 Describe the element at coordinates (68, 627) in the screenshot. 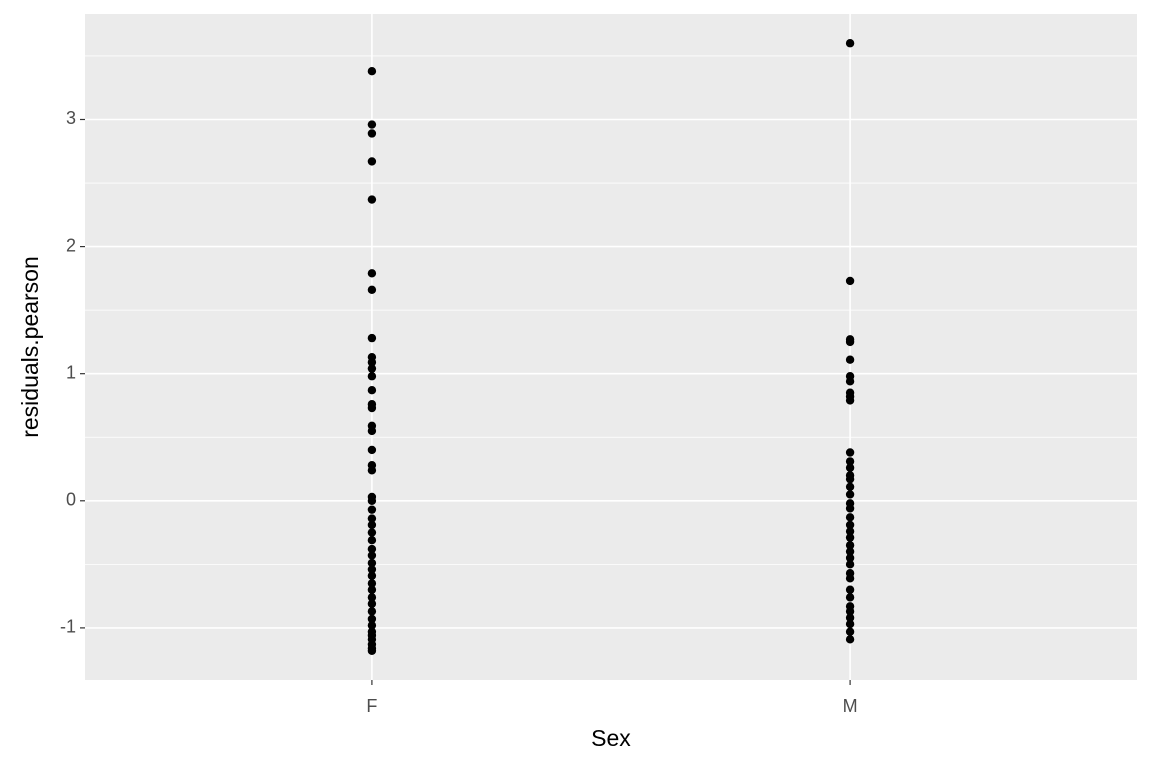

I see `y-tick-label: -1` at that location.